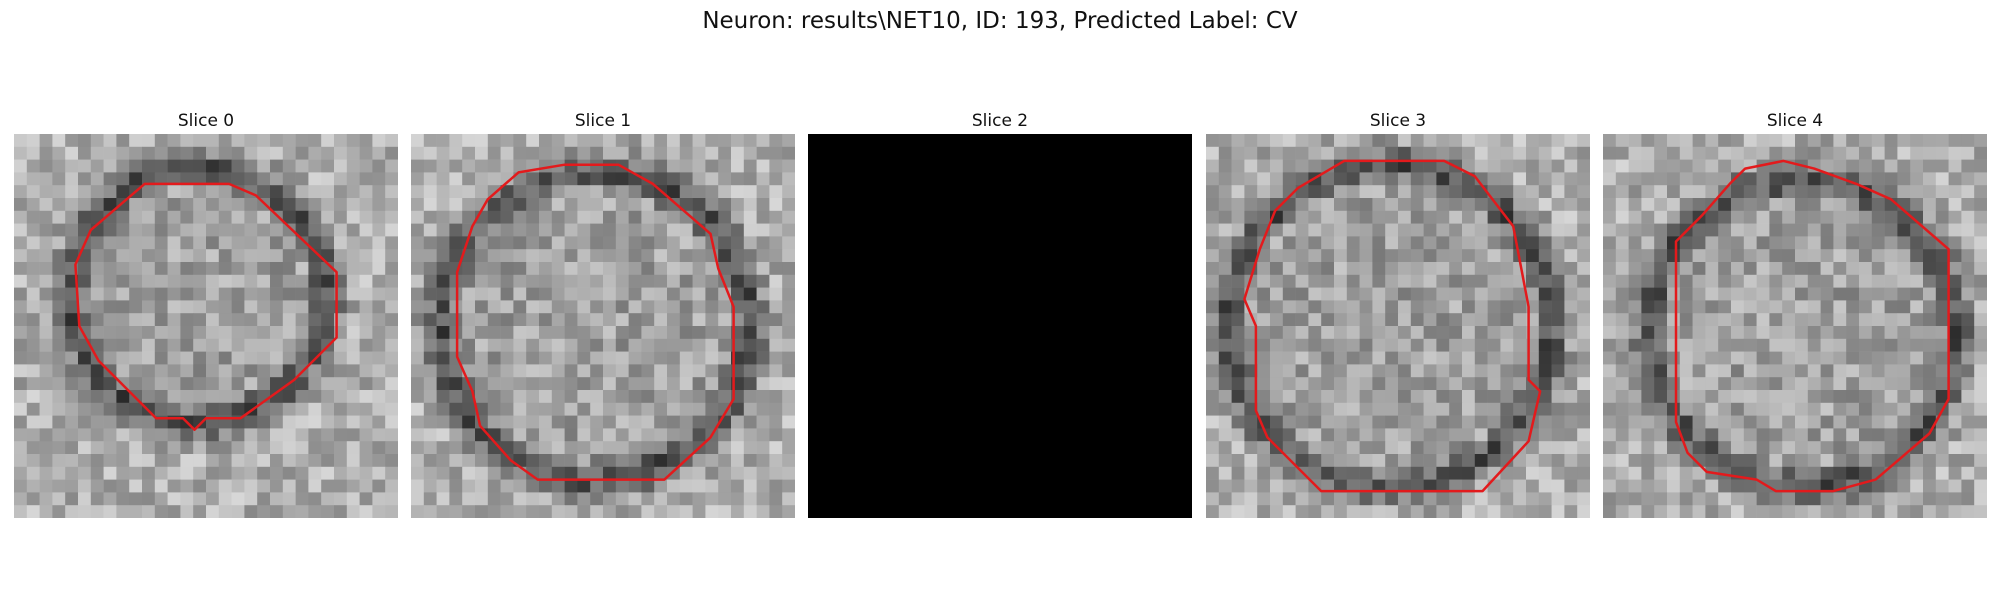 This screenshot has height=600, width=2000. I want to click on slice-title-3: Slice 3, so click(1398, 121).